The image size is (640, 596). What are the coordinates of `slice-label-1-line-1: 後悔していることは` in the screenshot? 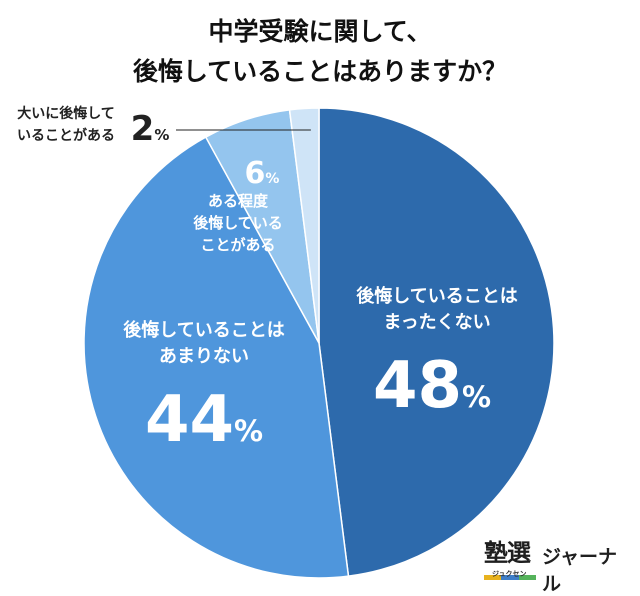 It's located at (436, 296).